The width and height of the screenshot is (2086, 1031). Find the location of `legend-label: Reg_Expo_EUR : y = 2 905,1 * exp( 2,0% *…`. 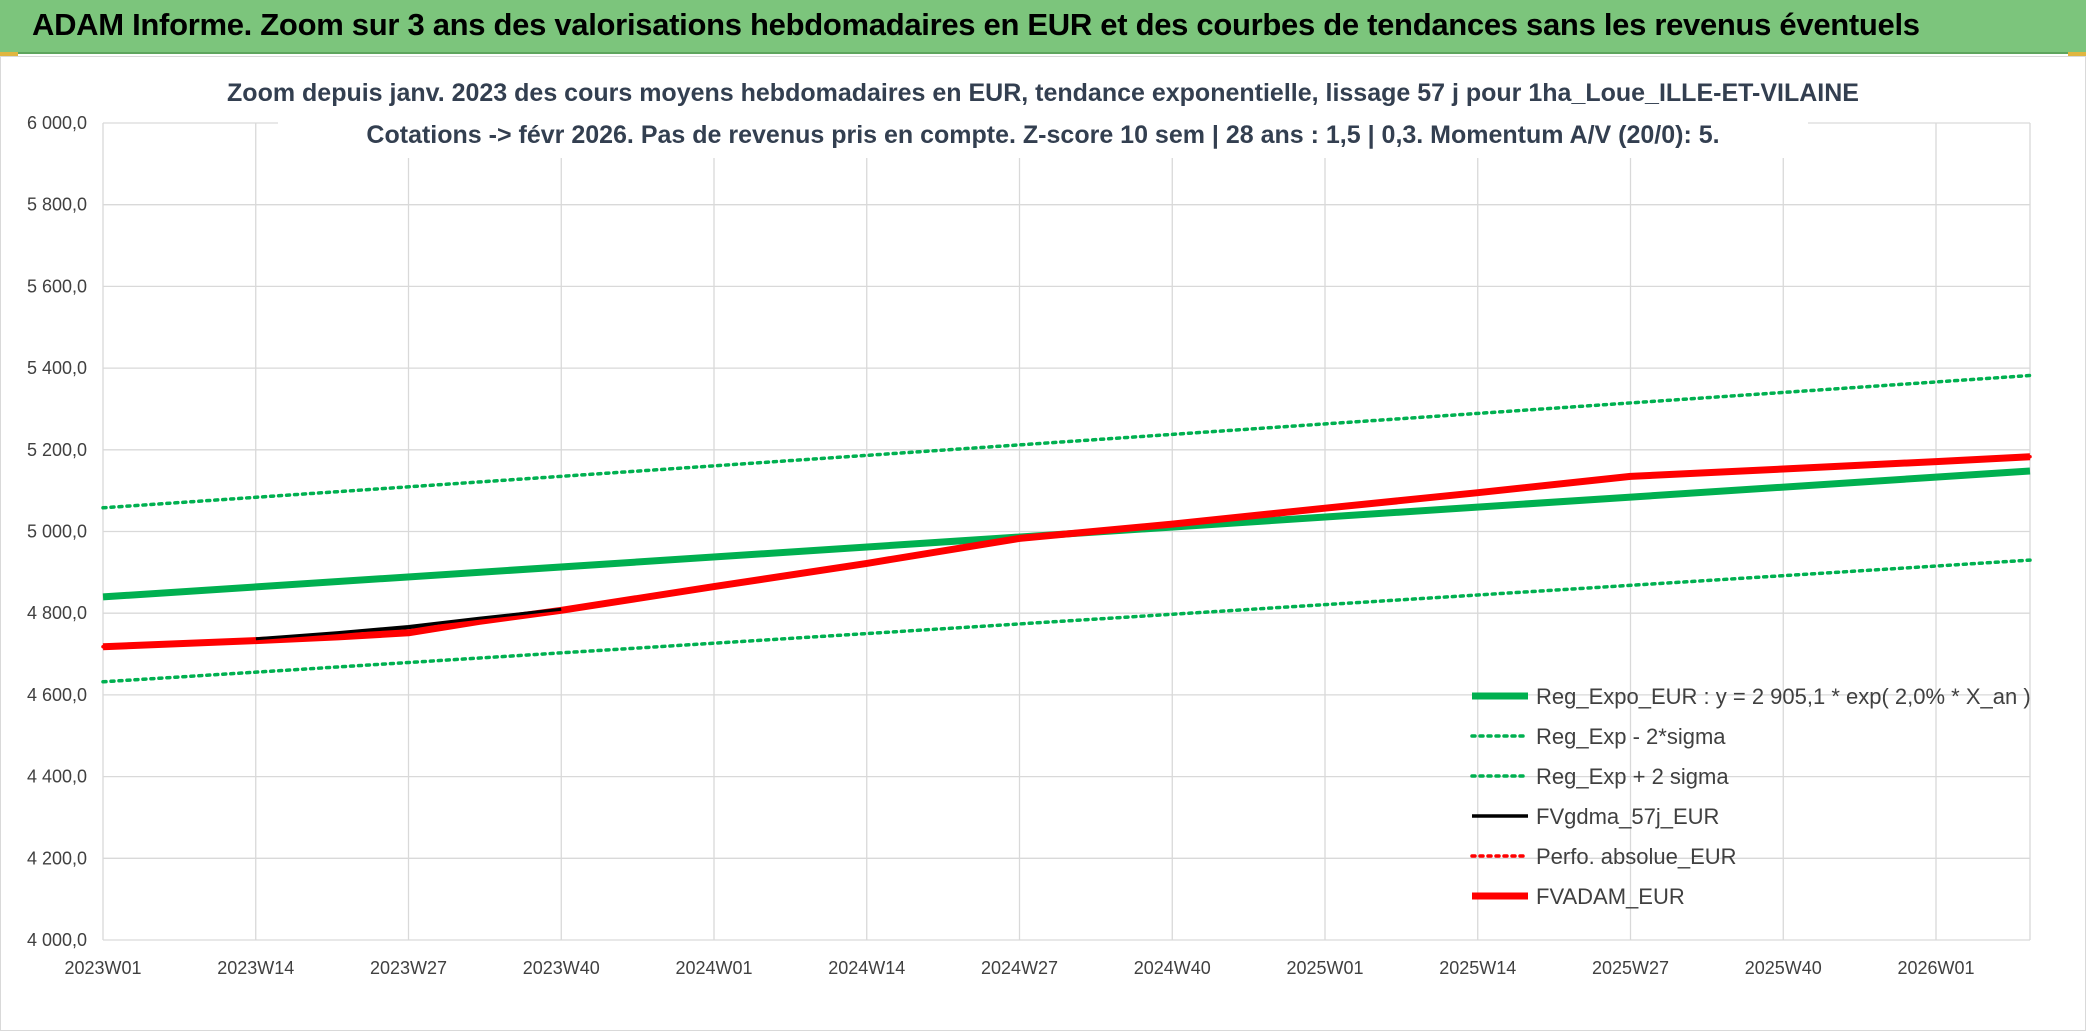

legend-label: Reg_Expo_EUR : y = 2 905,1 * exp( 2,0% *… is located at coordinates (1783, 696).